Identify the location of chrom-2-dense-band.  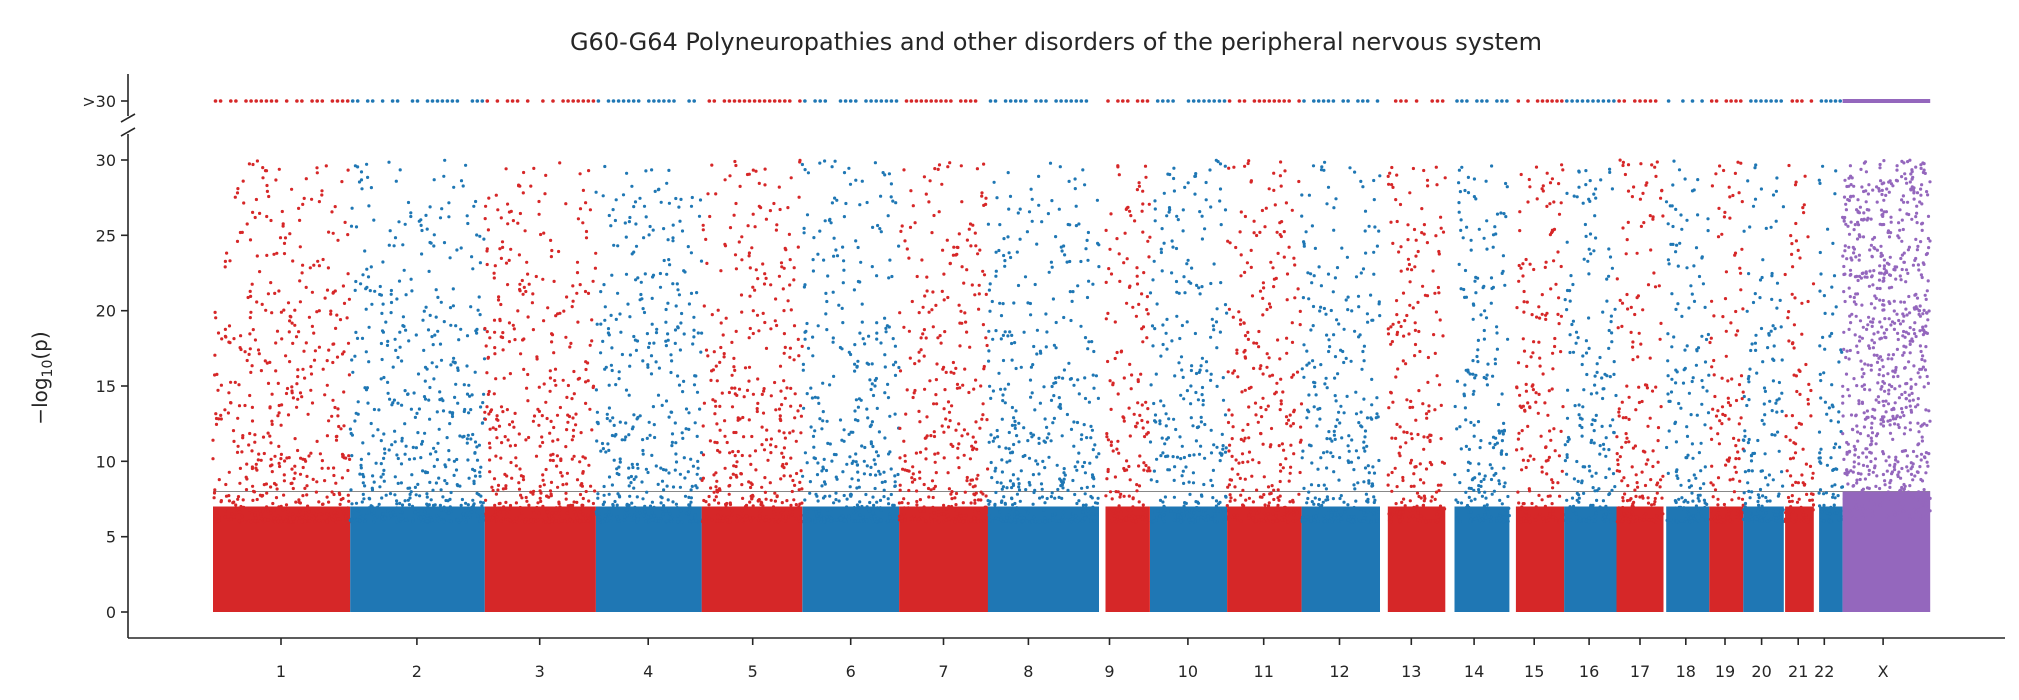
(417, 559).